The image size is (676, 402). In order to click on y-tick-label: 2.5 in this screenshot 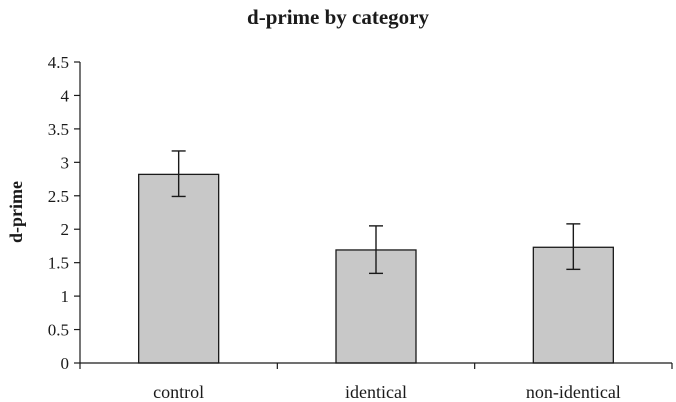, I will do `click(58, 196)`.